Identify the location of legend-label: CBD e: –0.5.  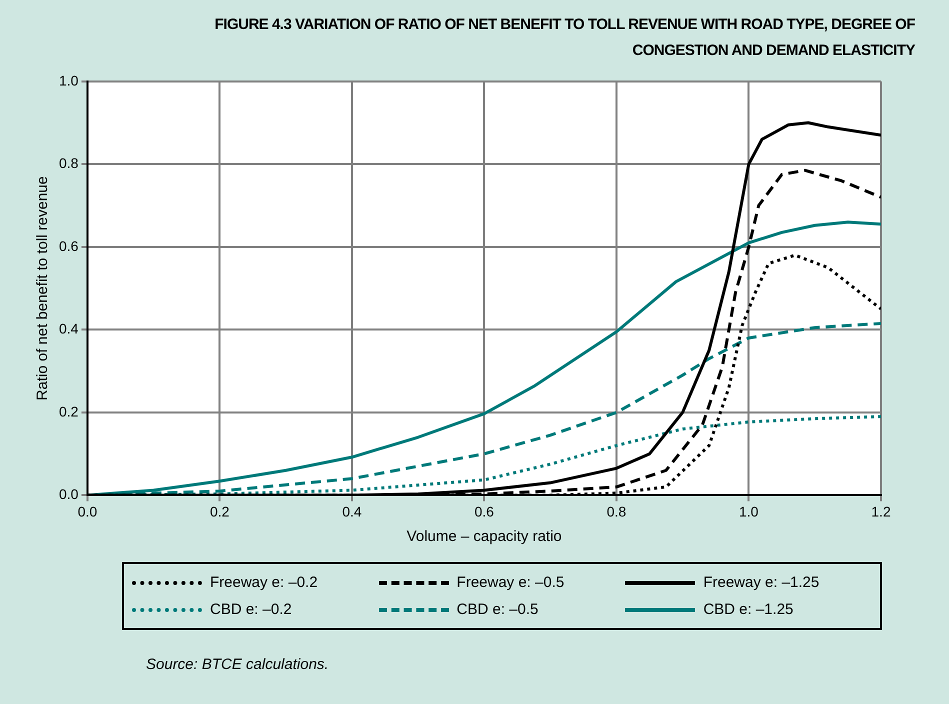
(497, 609).